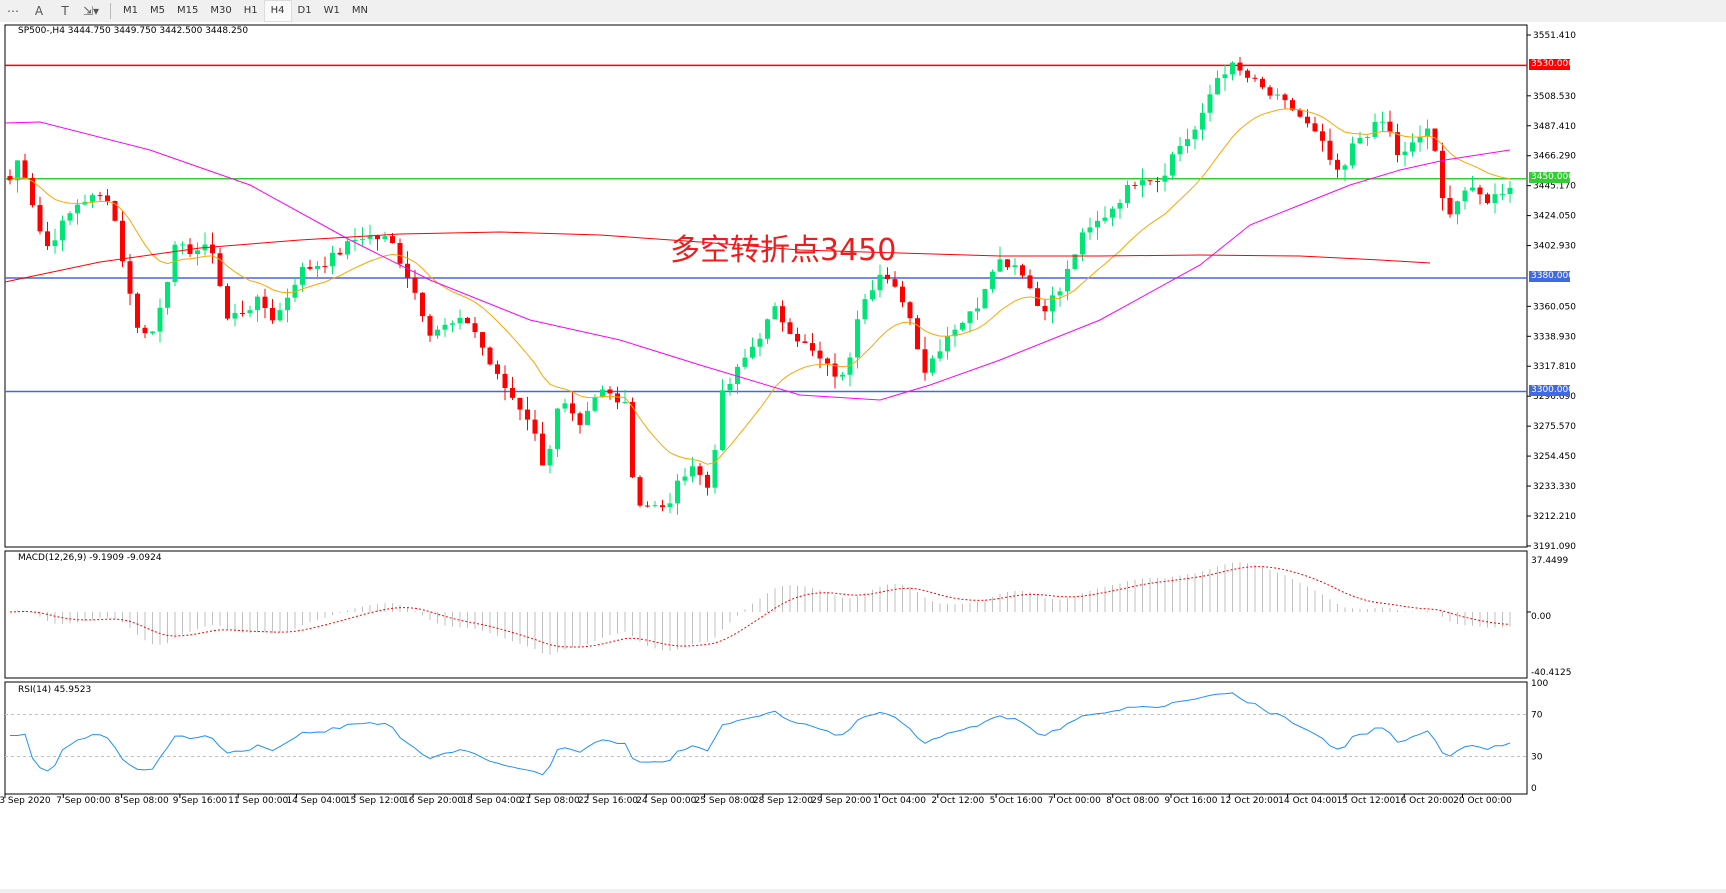 The width and height of the screenshot is (1726, 893). What do you see at coordinates (433, 801) in the screenshot?
I see `time-tick-label: 16 Sep 20:00` at bounding box center [433, 801].